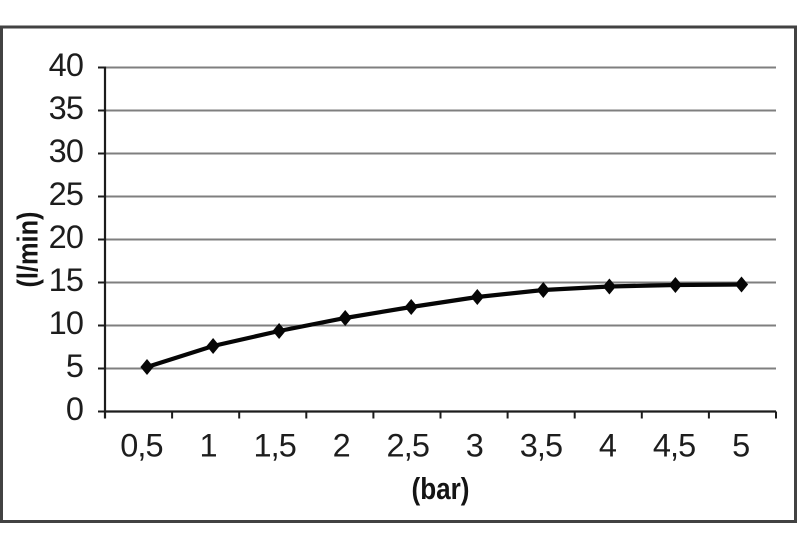 The image size is (800, 533). I want to click on svg-text: 2,5, so click(408, 446).